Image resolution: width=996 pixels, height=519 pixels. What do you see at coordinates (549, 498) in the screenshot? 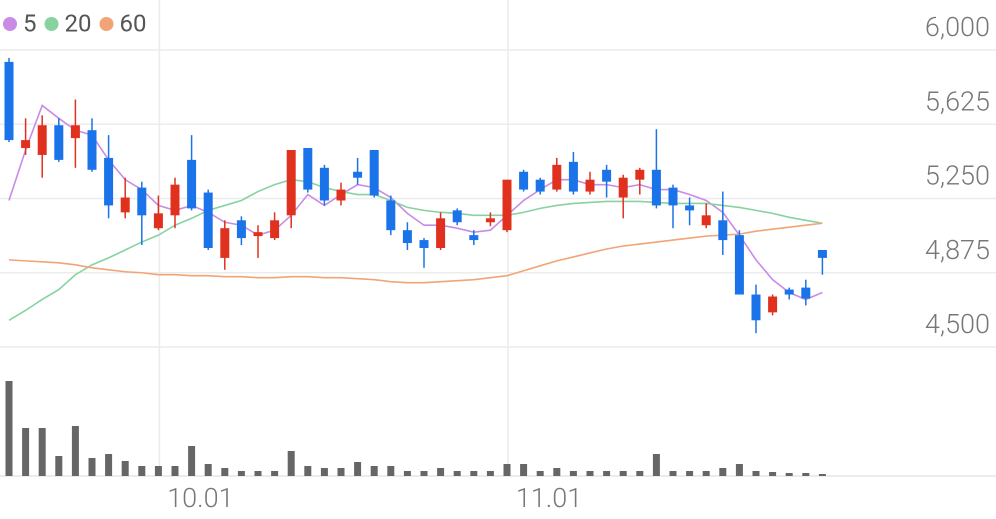
I see `x-tick-label: 11.01` at bounding box center [549, 498].